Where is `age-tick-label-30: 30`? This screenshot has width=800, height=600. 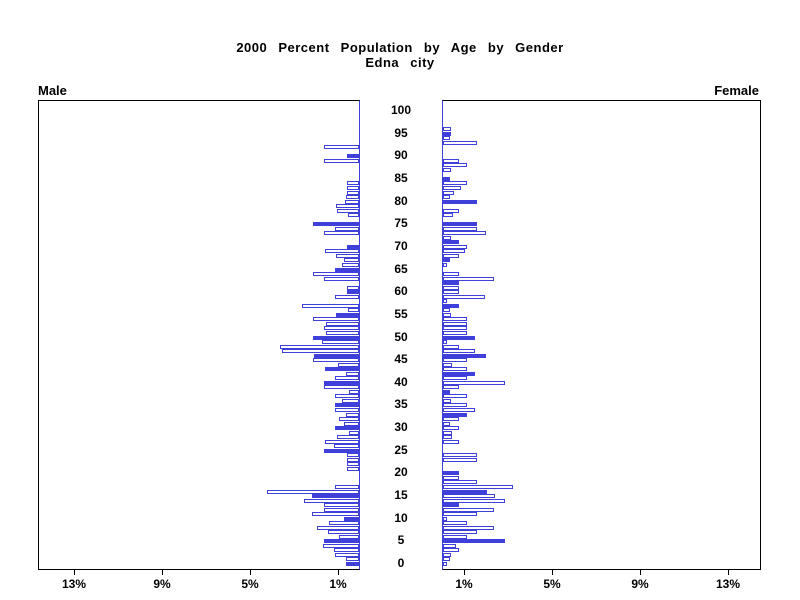 age-tick-label-30: 30 is located at coordinates (401, 427).